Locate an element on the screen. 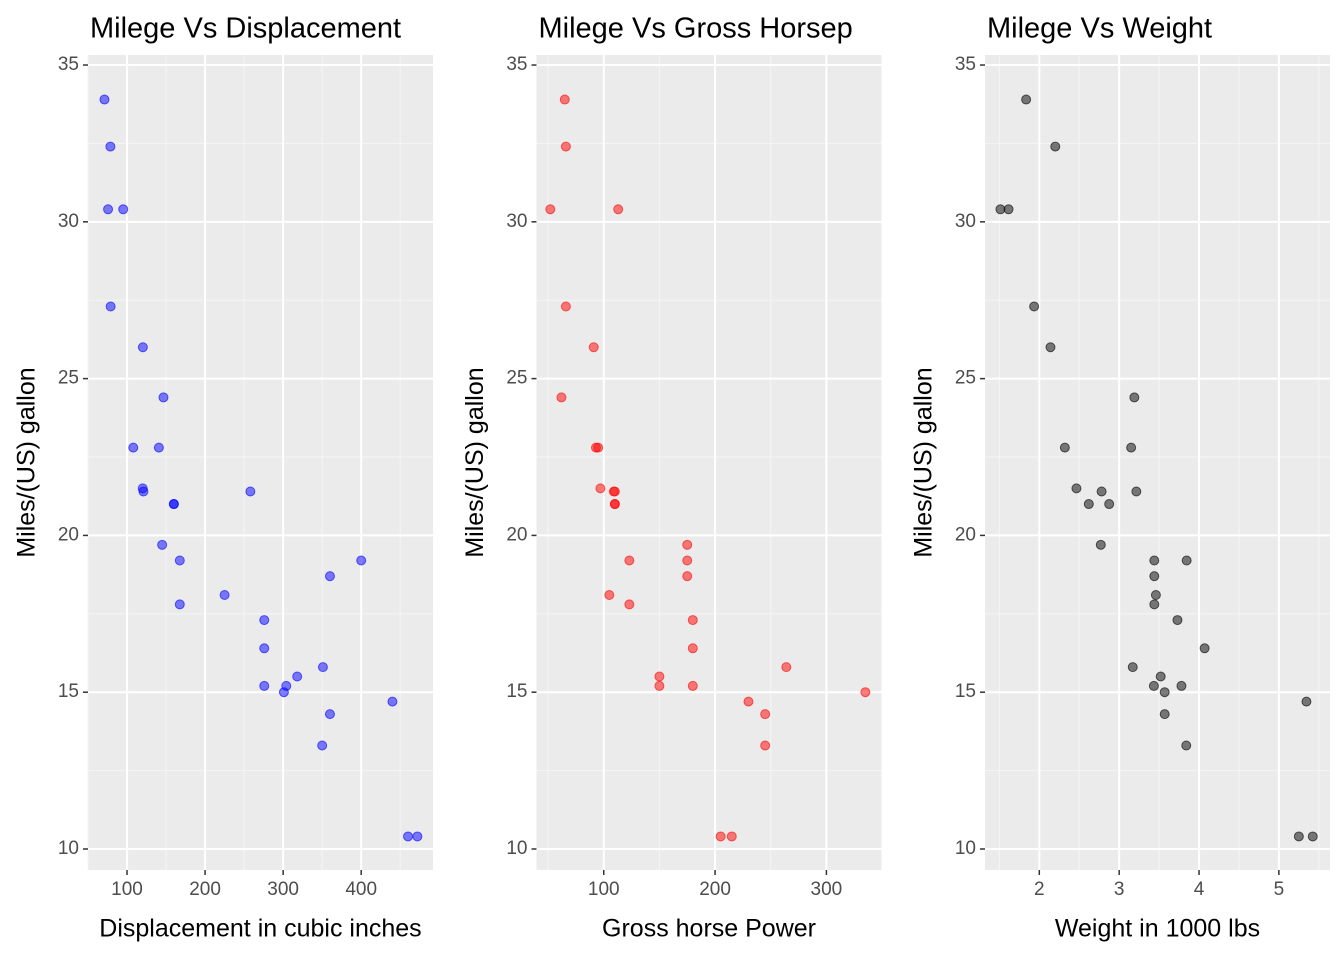 The height and width of the screenshot is (960, 1344). x-axis-label: Weight in 1000 lbs is located at coordinates (1157, 929).